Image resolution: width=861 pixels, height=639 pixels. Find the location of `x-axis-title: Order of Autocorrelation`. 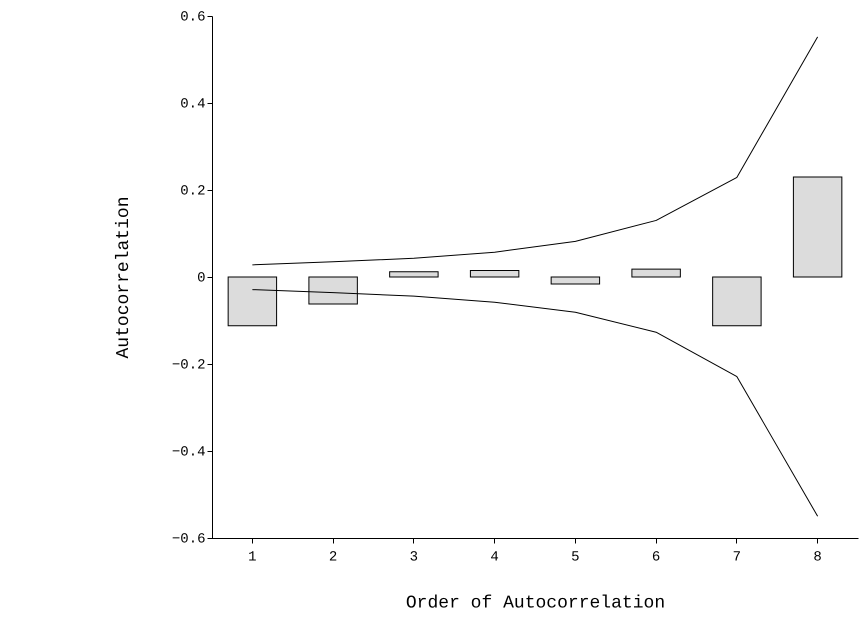

x-axis-title: Order of Autocorrelation is located at coordinates (536, 604).